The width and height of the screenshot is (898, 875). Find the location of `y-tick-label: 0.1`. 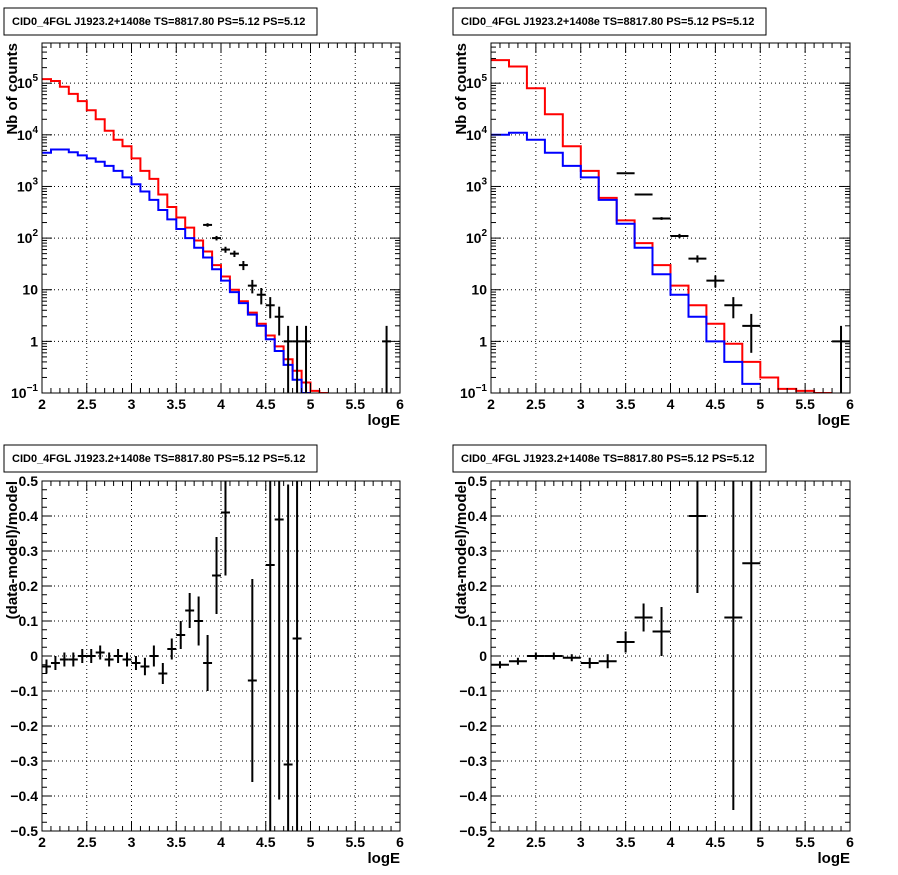

y-tick-label: 0.1 is located at coordinates (29, 621).